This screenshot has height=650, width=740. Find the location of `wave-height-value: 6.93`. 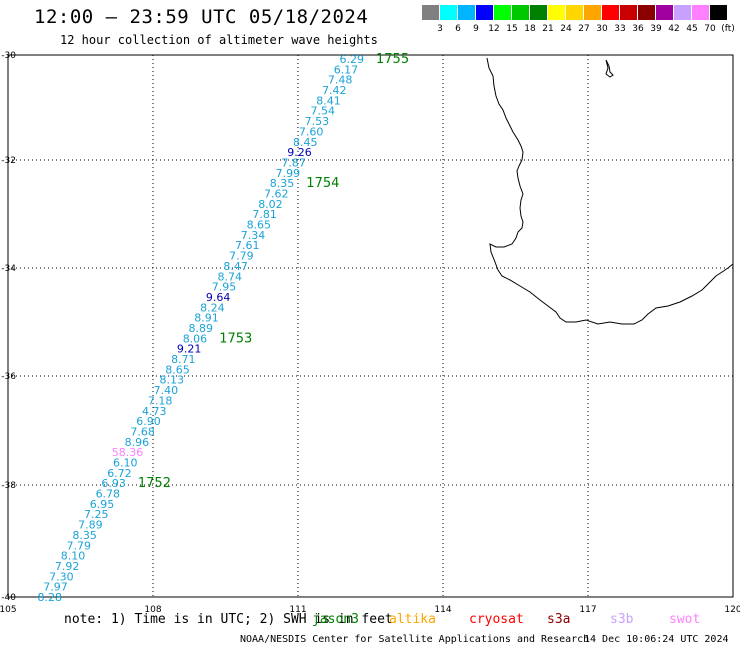

wave-height-value: 6.93 is located at coordinates (113, 483).